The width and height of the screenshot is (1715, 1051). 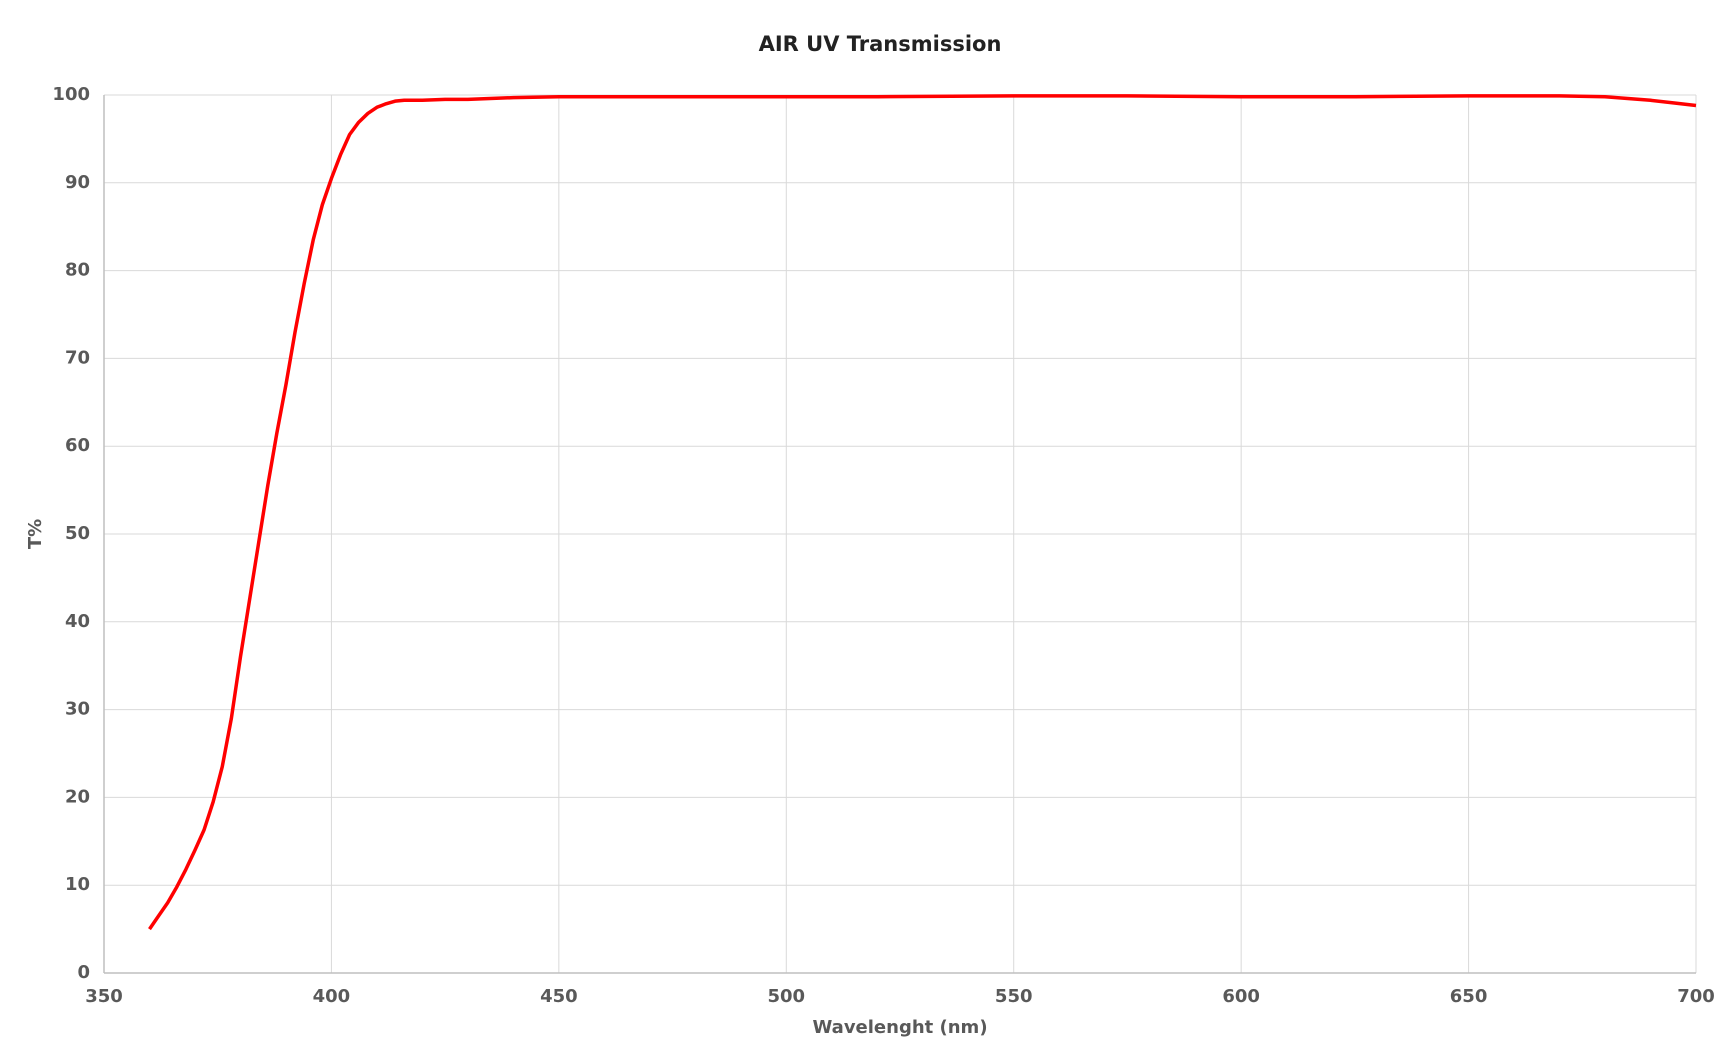 I want to click on x-axis-label: Wavelenght (nm), so click(x=899, y=1027).